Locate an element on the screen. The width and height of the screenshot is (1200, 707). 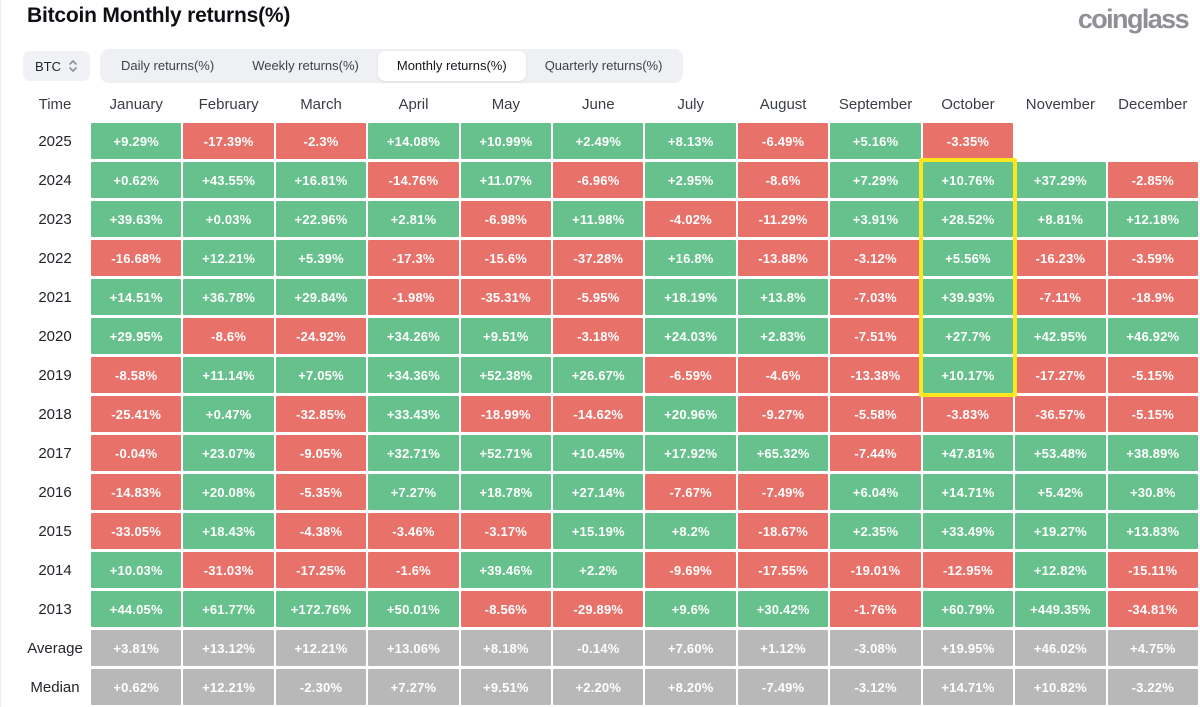
return-cell: +14.51% is located at coordinates (136, 297).